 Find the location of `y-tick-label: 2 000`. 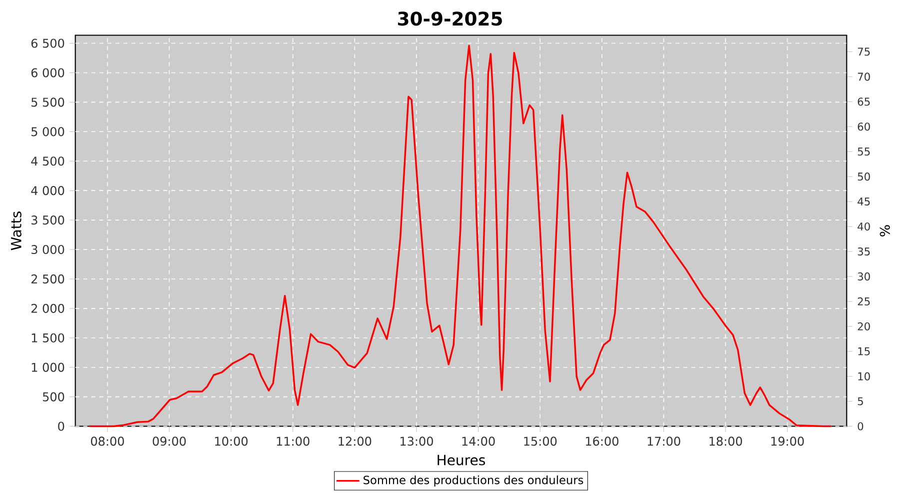

y-tick-label: 2 000 is located at coordinates (47, 308).